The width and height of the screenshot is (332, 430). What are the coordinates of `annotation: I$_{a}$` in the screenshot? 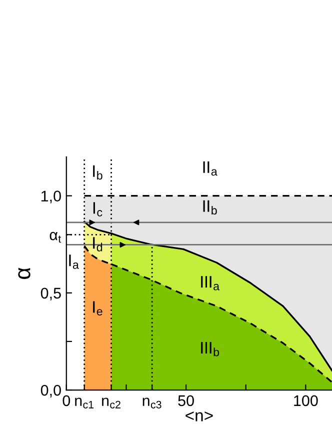 It's located at (74, 261).